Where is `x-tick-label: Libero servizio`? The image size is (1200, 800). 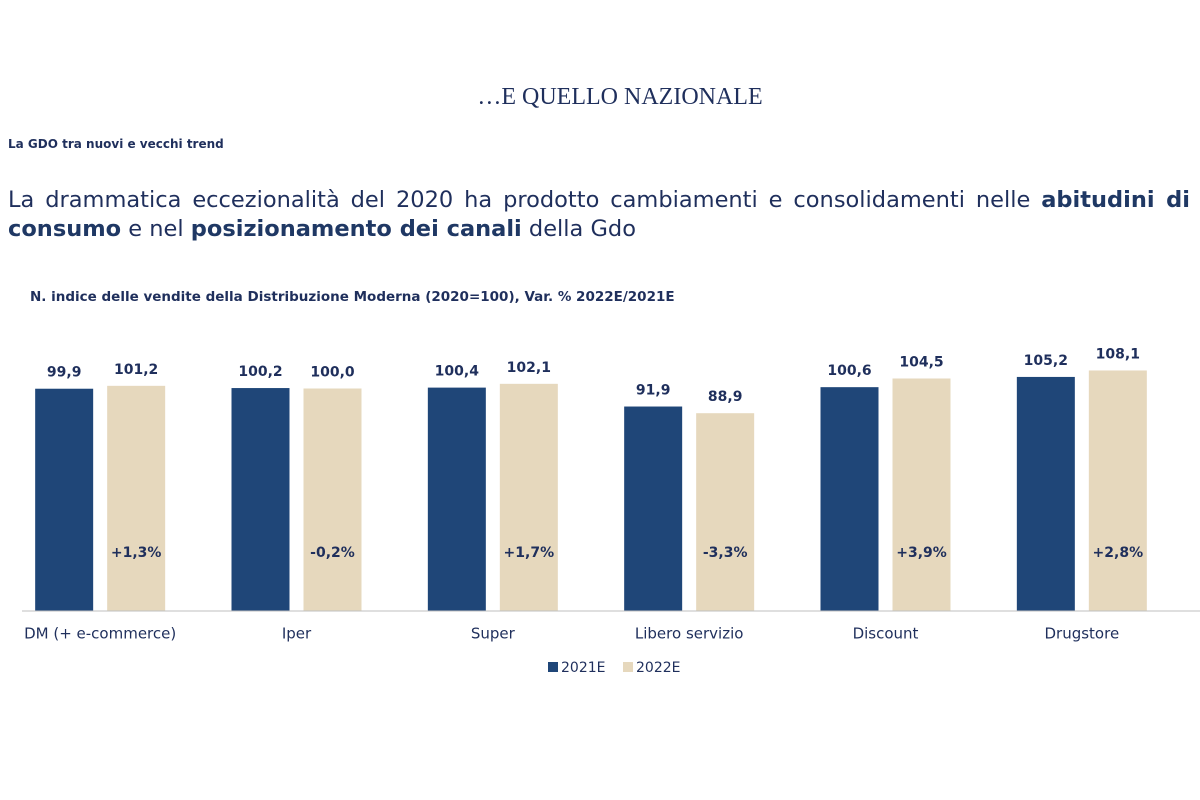 x-tick-label: Libero servizio is located at coordinates (689, 634).